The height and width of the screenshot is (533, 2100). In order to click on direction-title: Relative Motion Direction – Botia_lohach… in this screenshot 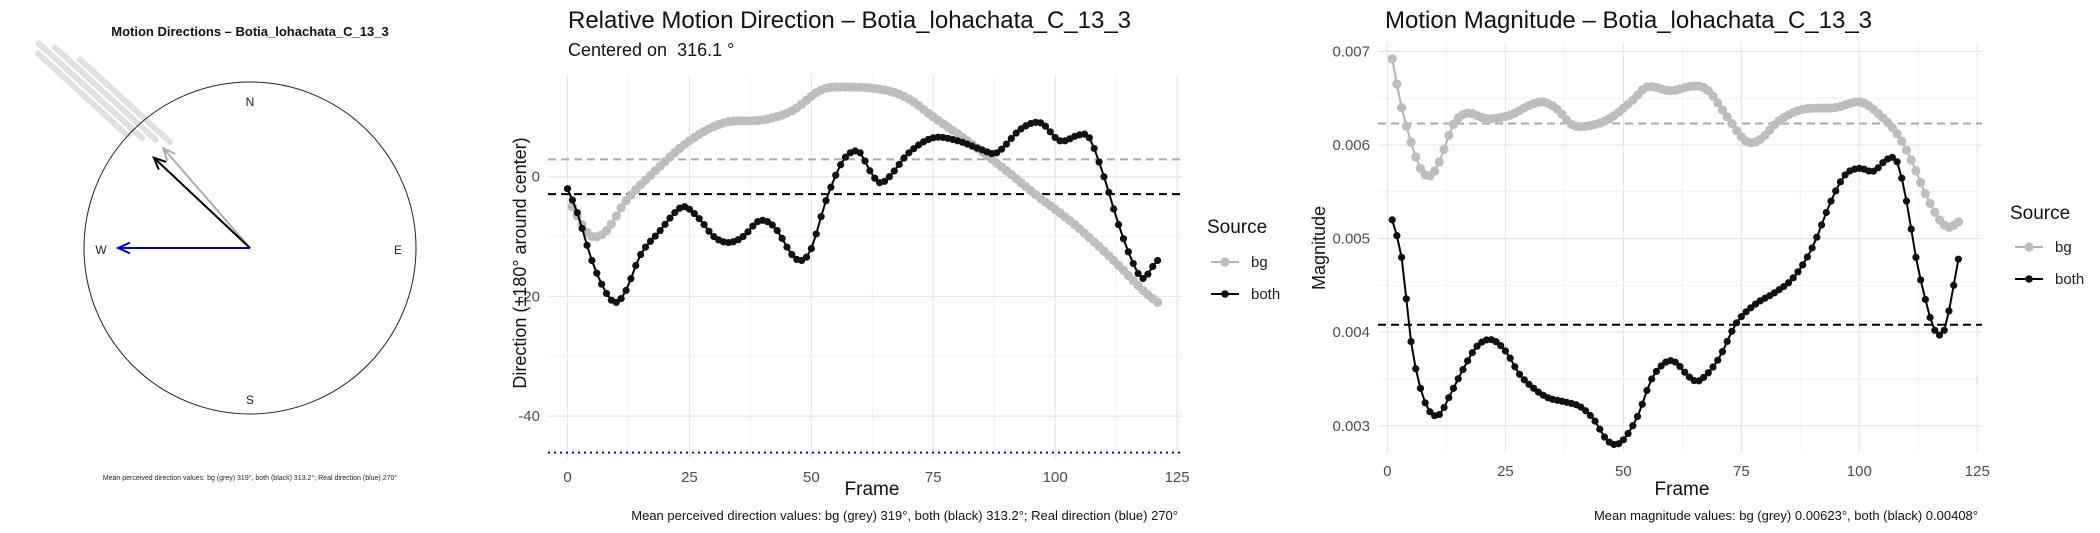, I will do `click(849, 20)`.